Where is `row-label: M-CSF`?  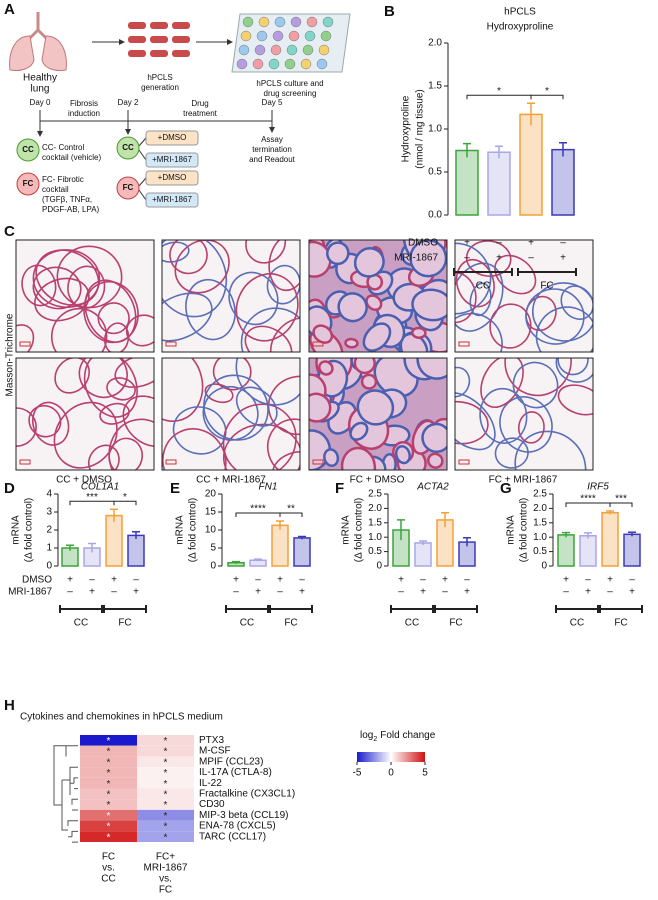
row-label: M-CSF is located at coordinates (215, 751).